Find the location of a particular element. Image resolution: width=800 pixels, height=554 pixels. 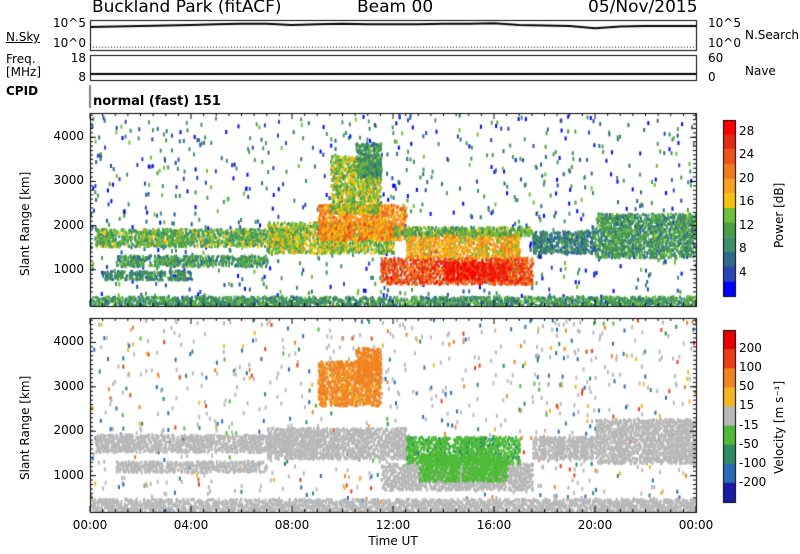

date-title: 05/Nov/2015 is located at coordinates (643, 8).